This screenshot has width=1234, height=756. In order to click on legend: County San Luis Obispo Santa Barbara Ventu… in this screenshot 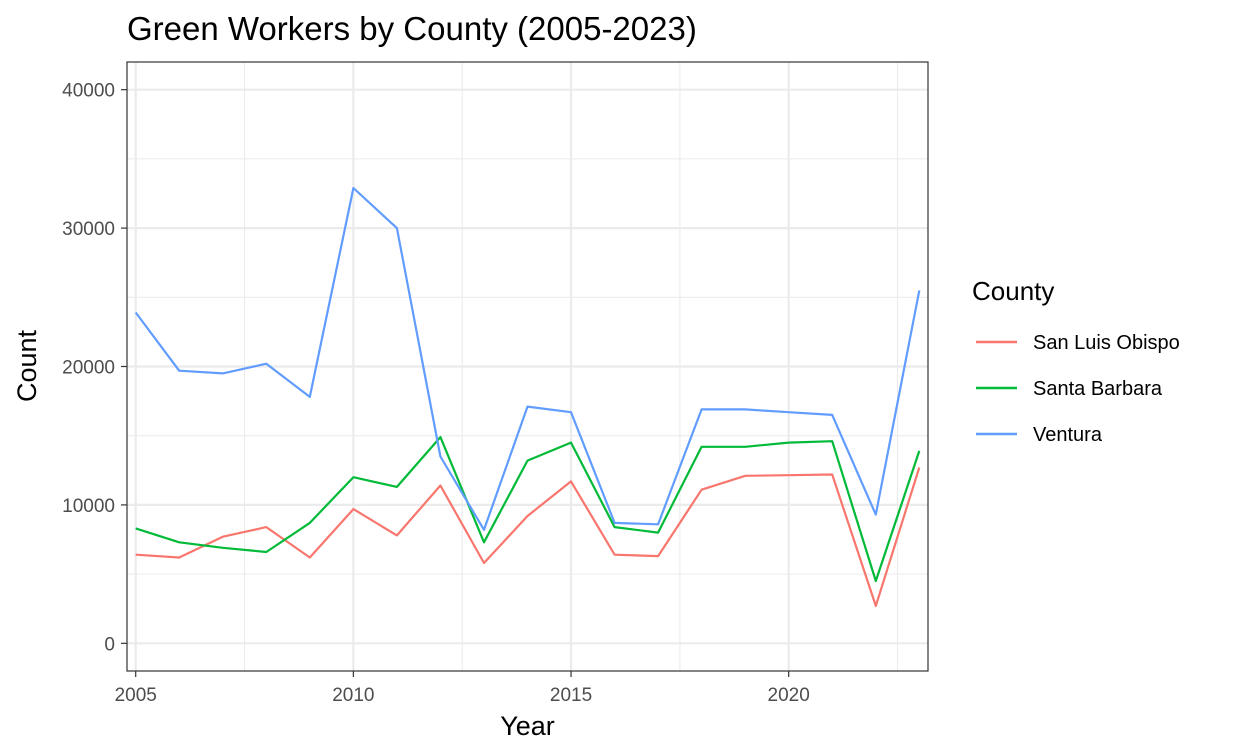, I will do `click(1076, 361)`.